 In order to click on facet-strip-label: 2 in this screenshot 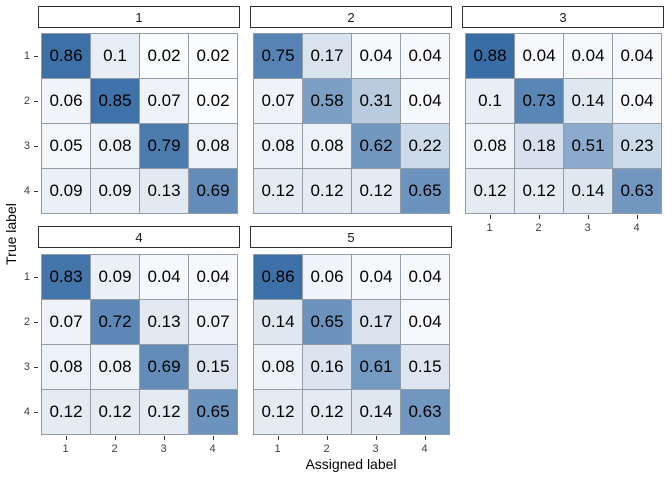, I will do `click(351, 17)`.